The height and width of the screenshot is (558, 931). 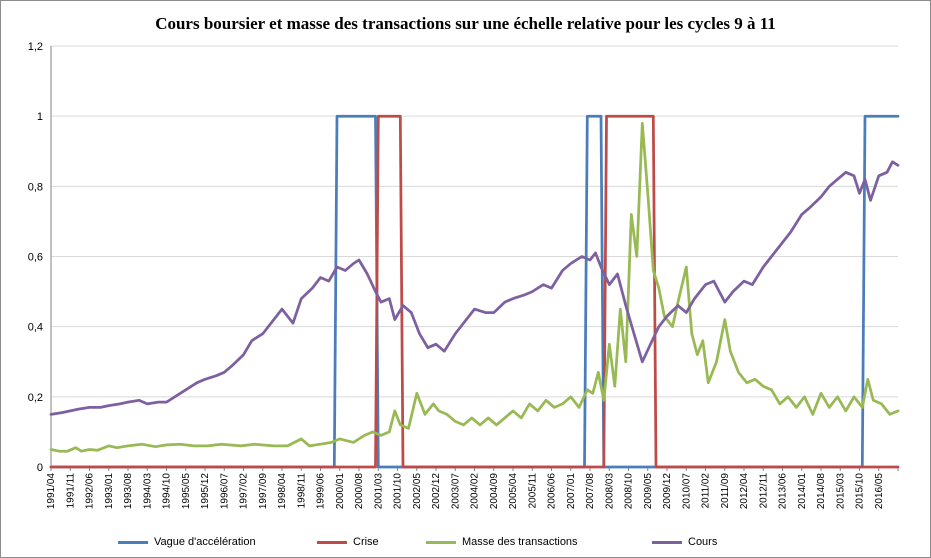 What do you see at coordinates (860, 491) in the screenshot?
I see `x-tick-label: 2015/10` at bounding box center [860, 491].